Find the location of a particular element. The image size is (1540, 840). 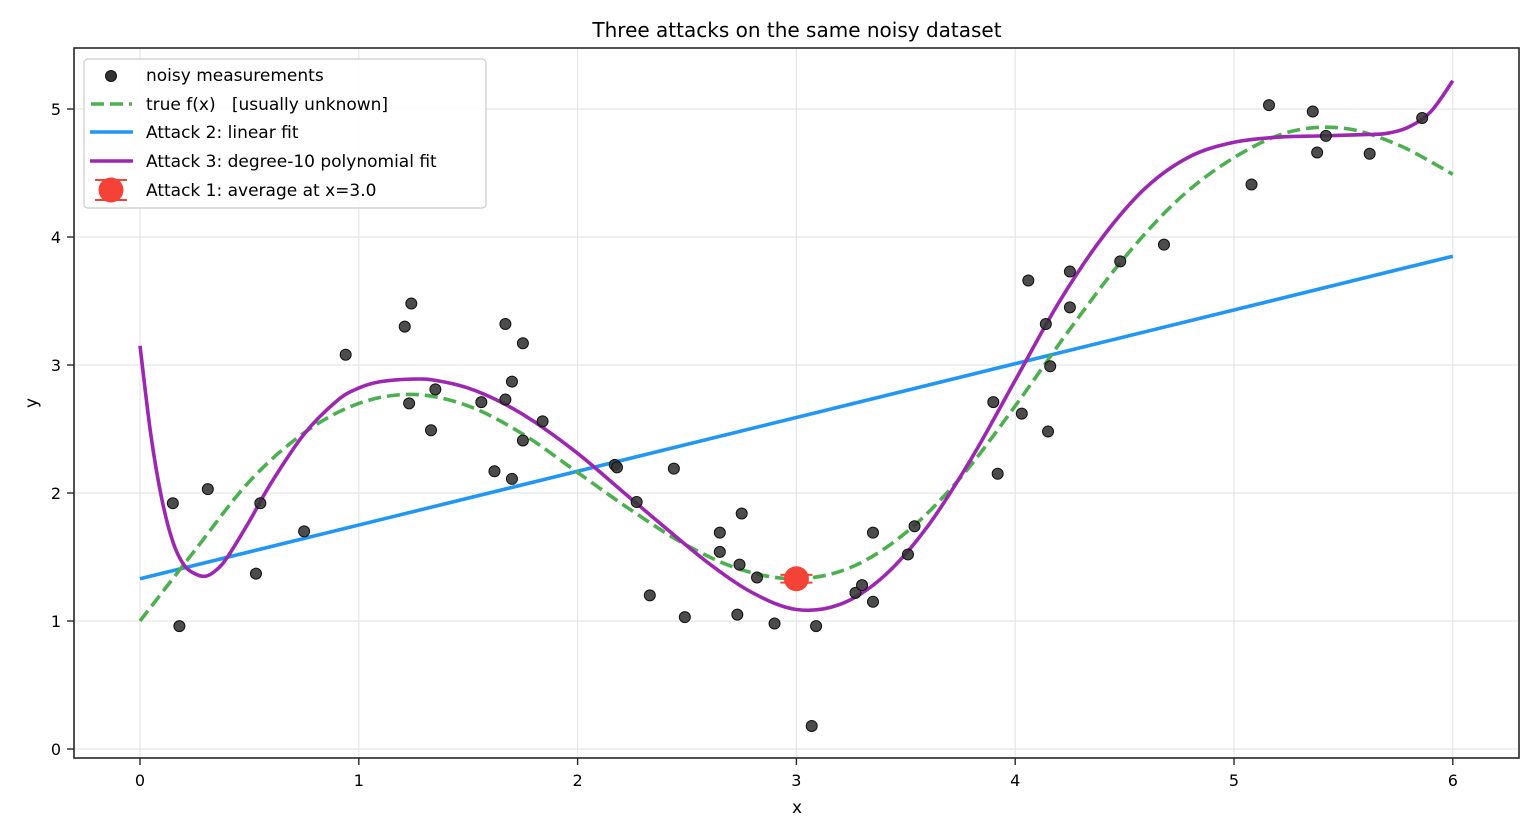

y-axis-label: y is located at coordinates (32, 403).